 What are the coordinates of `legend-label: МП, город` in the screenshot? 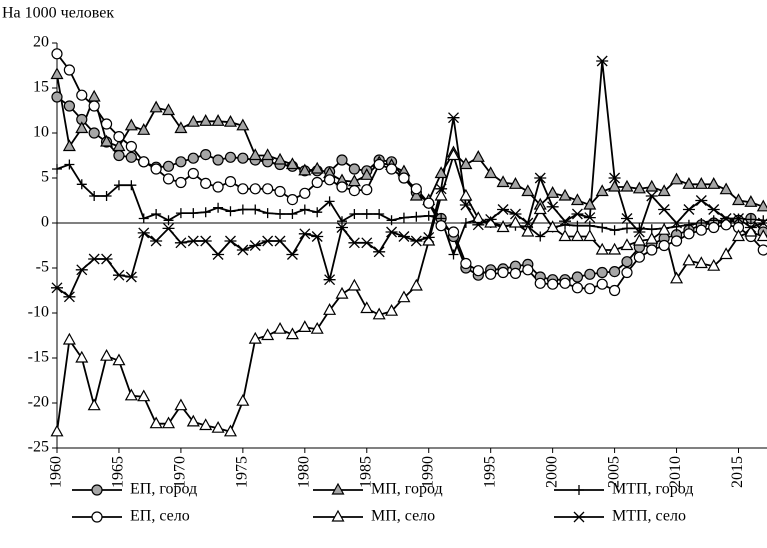 It's located at (407, 489).